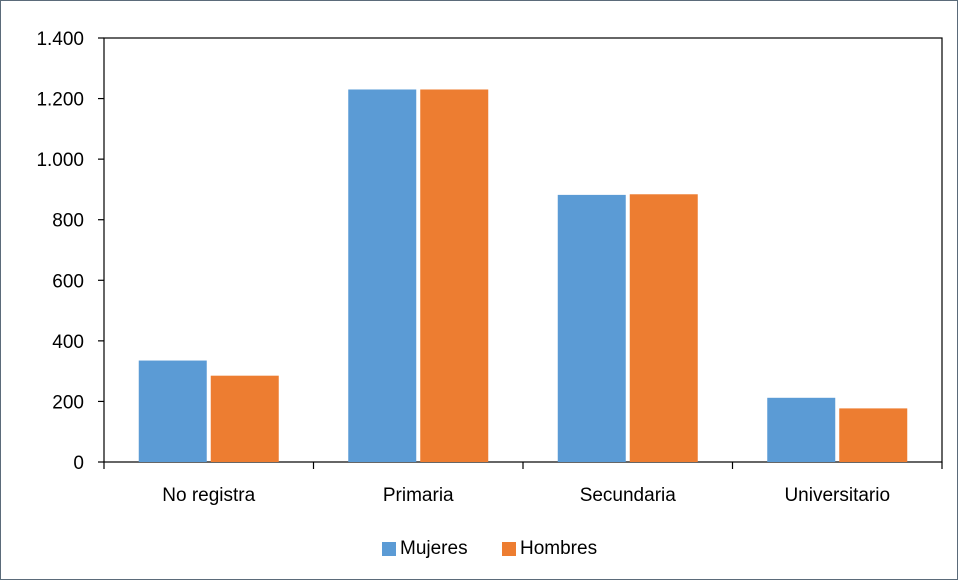  I want to click on x-tick-label: Universitario, so click(837, 495).